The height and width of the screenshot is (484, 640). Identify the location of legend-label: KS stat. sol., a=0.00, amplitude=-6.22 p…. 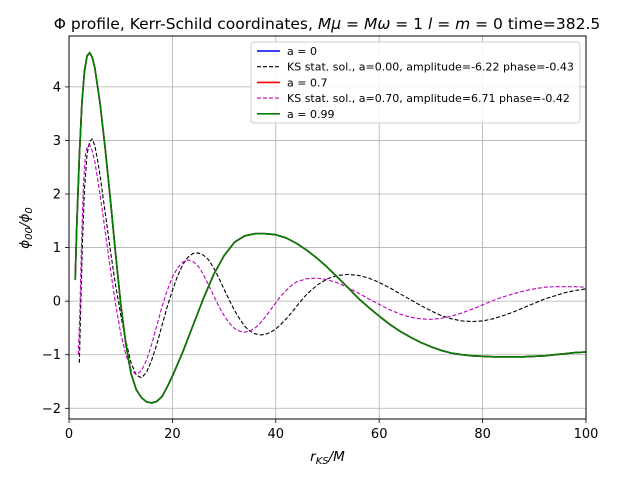
(430, 67).